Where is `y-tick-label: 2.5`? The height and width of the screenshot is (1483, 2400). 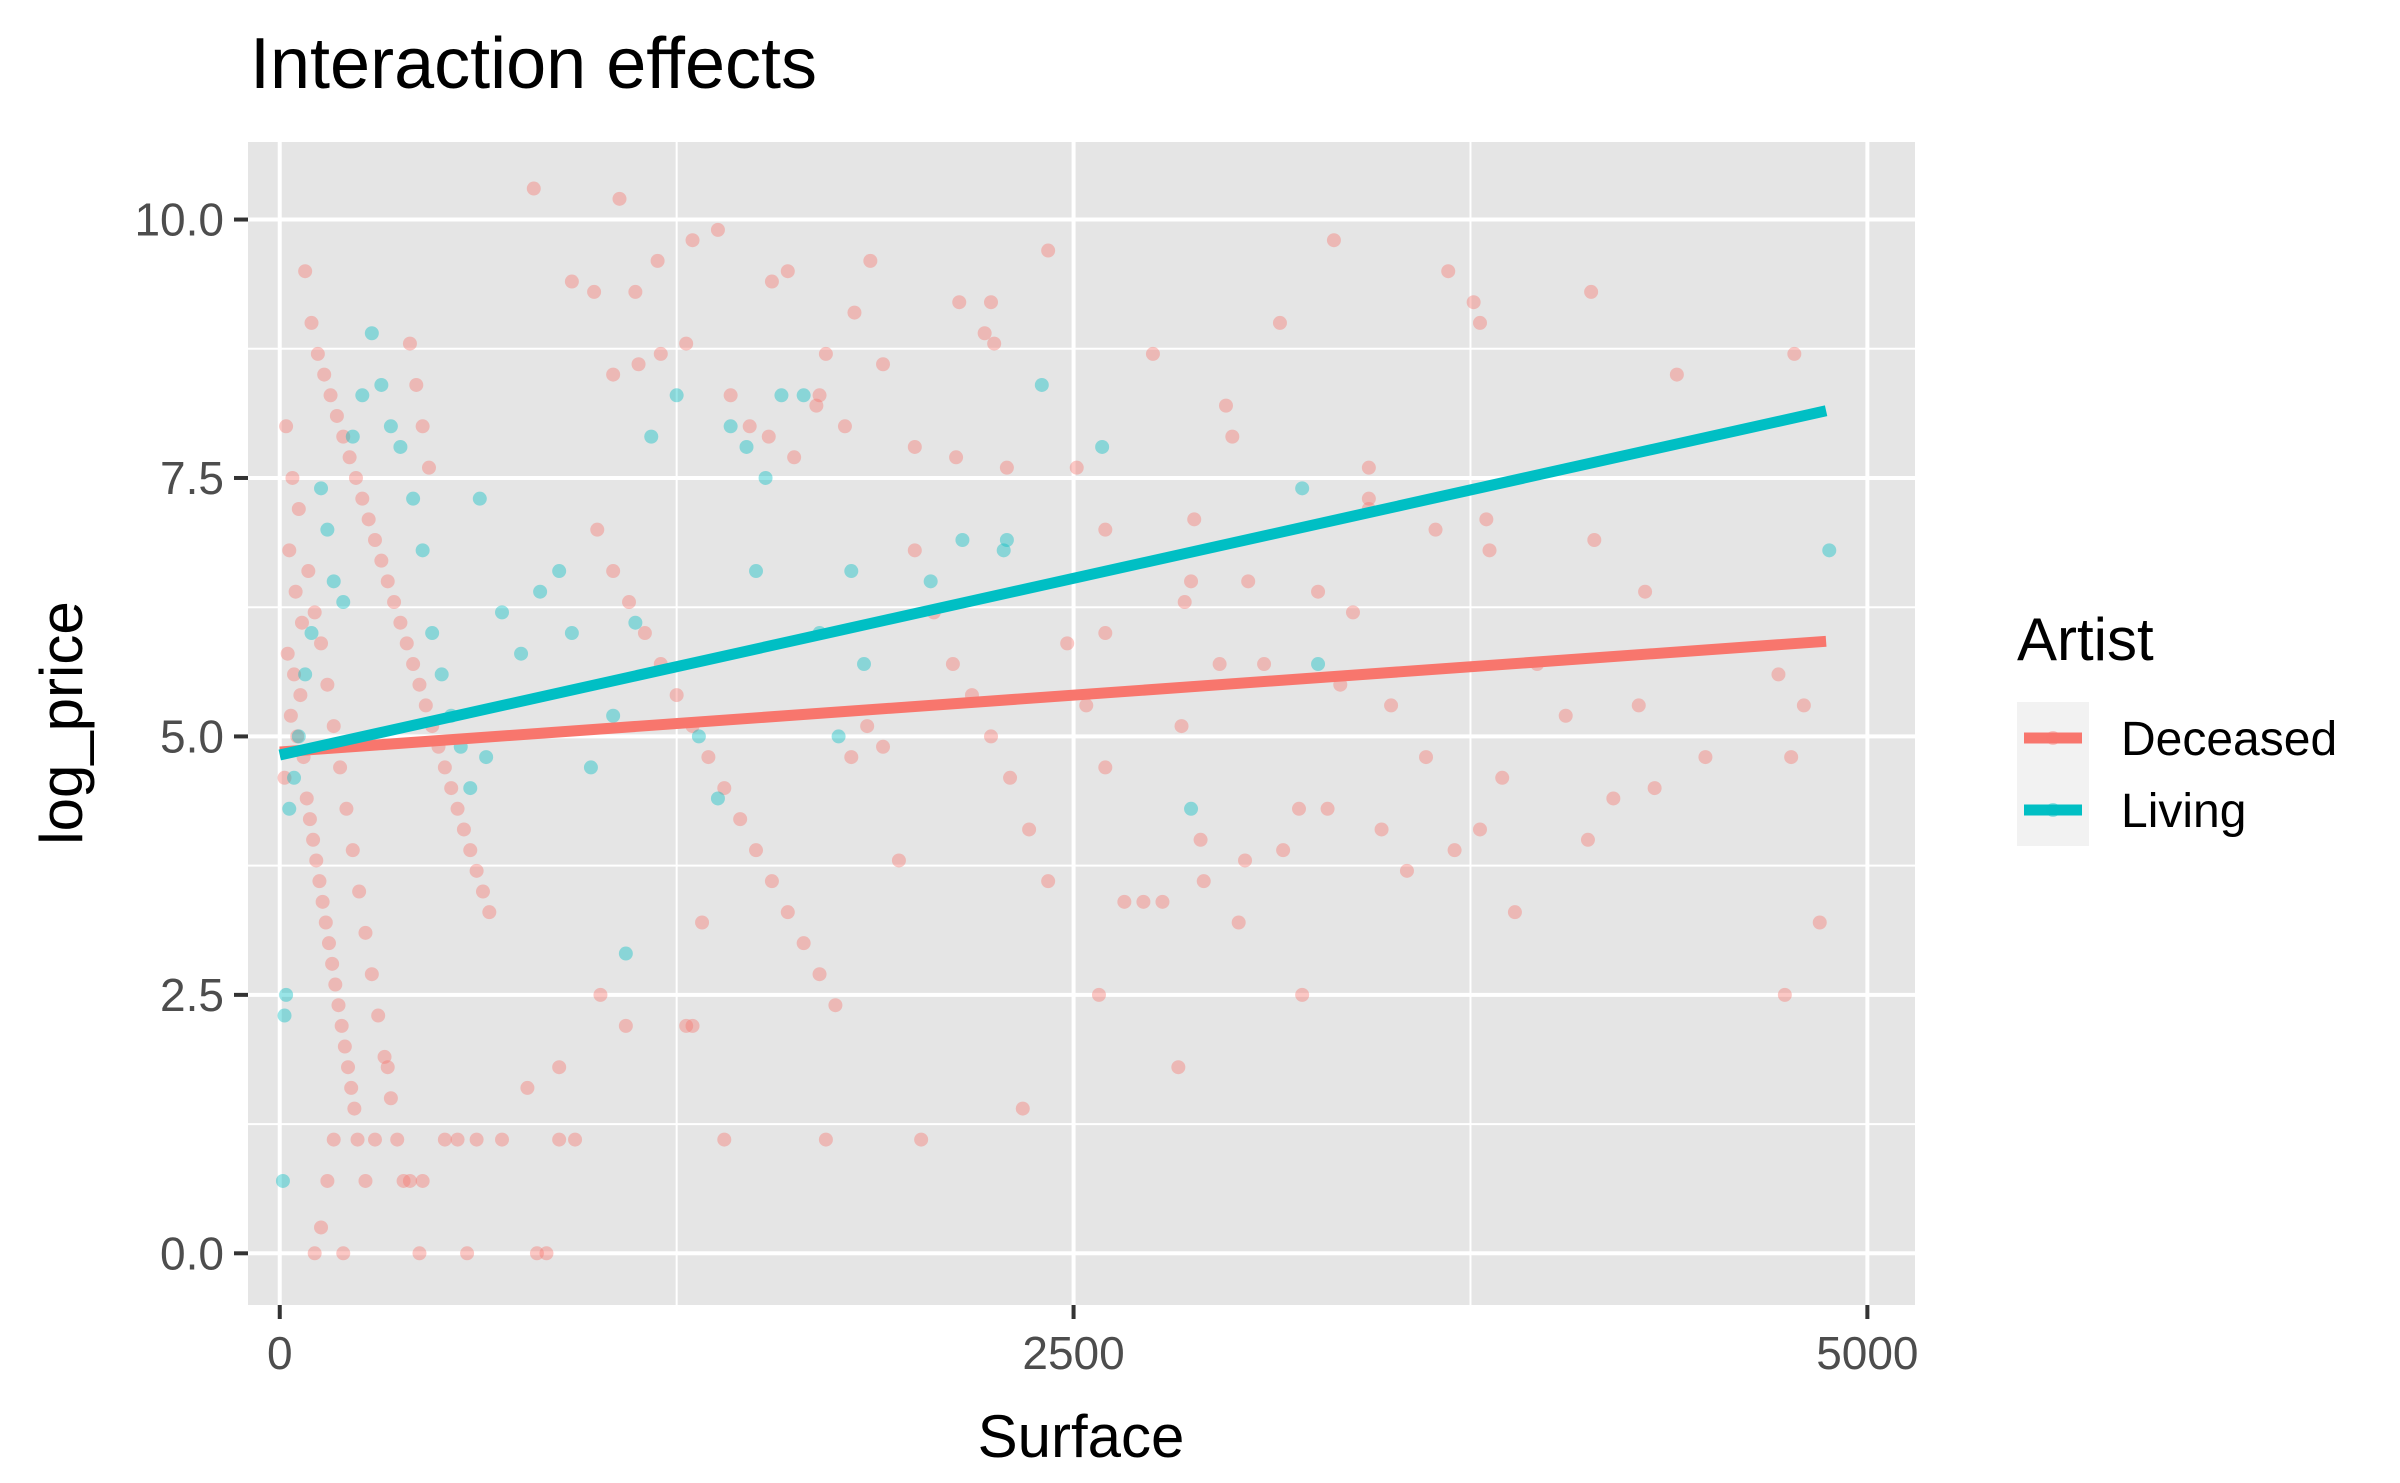 y-tick-label: 2.5 is located at coordinates (192, 995).